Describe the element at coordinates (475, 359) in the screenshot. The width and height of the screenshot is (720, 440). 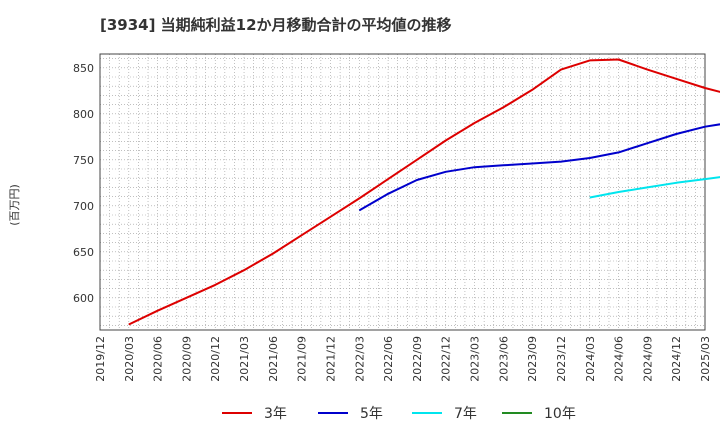
I see `x-tick-label: 2023/03` at that location.